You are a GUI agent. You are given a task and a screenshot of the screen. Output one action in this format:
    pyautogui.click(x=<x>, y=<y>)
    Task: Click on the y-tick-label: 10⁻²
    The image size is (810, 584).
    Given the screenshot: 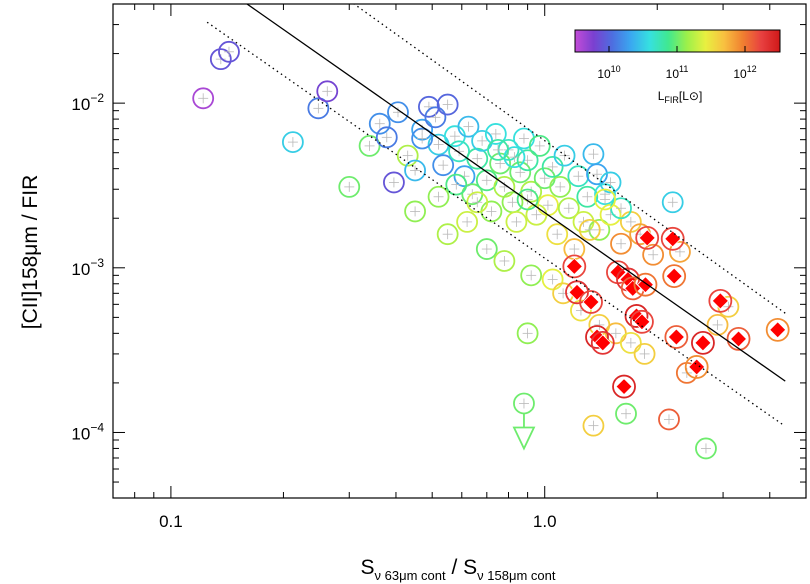 What is the action you would take?
    pyautogui.click(x=87, y=102)
    